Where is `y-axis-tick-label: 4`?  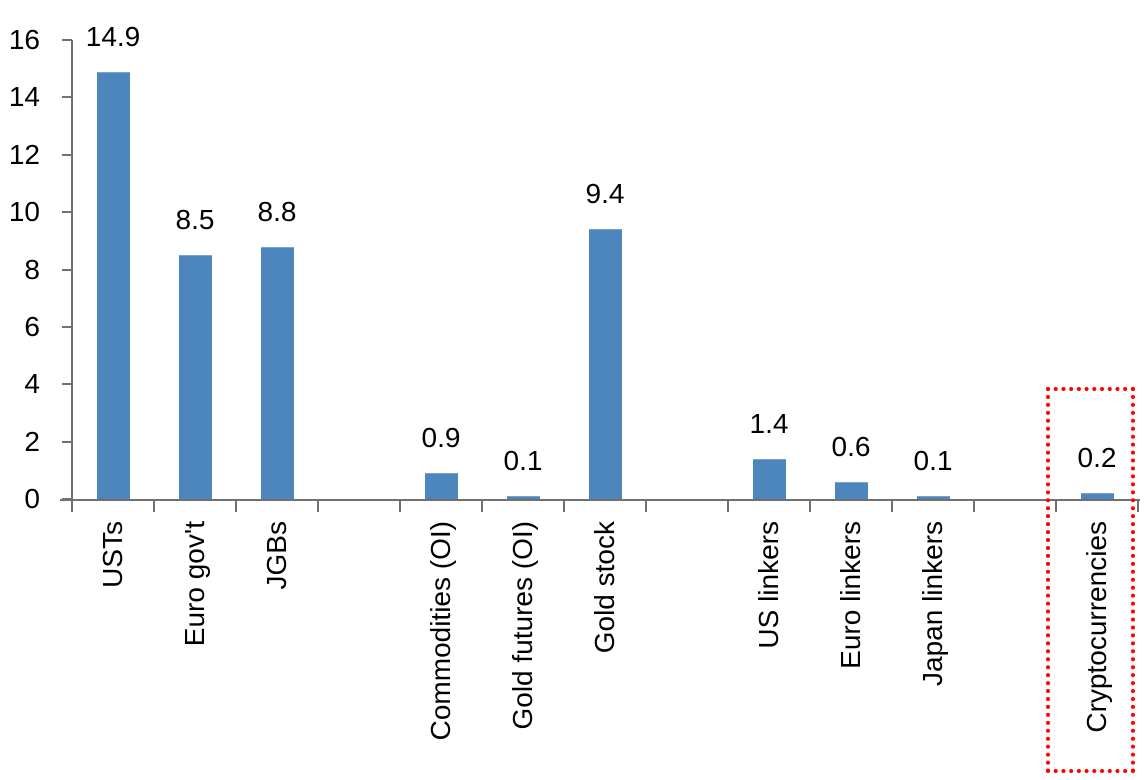 y-axis-tick-label: 4 is located at coordinates (32, 384).